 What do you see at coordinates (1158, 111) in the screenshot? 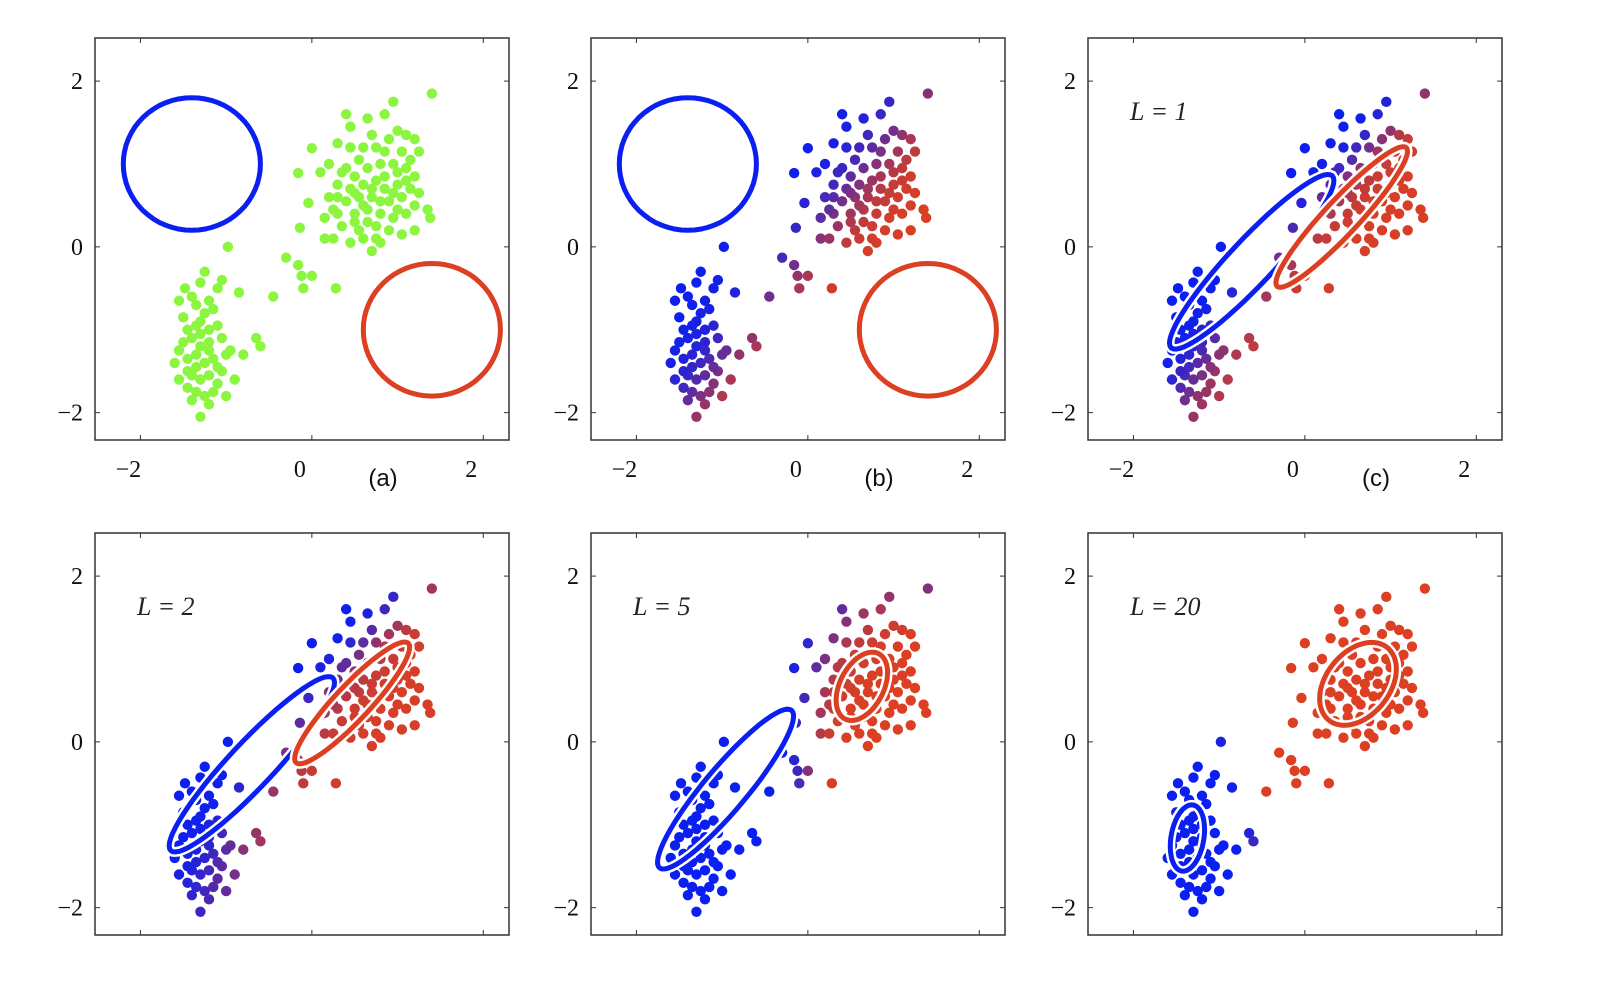
I see `iteration-label: L = 1` at bounding box center [1158, 111].